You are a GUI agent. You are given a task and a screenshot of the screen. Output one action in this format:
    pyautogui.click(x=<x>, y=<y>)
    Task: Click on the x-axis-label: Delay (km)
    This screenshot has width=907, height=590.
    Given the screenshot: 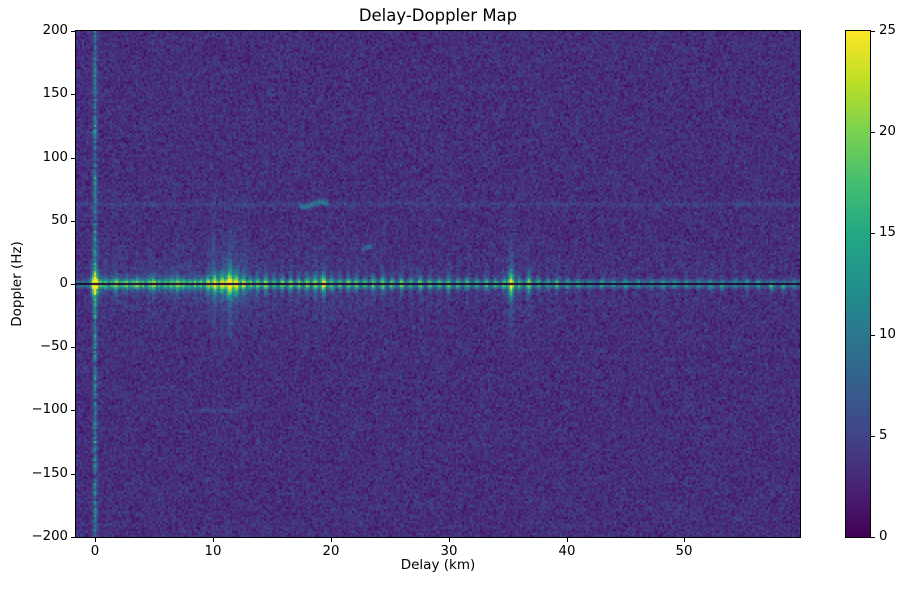 What is the action you would take?
    pyautogui.click(x=438, y=565)
    